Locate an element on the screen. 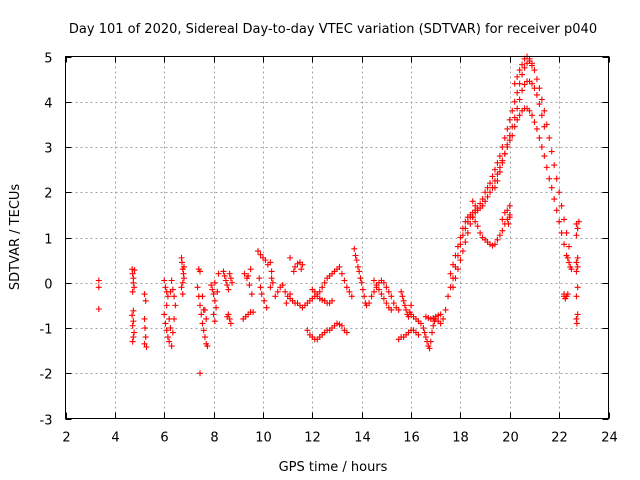 This screenshot has width=640, height=480. x-tick-label: 8 is located at coordinates (214, 438).